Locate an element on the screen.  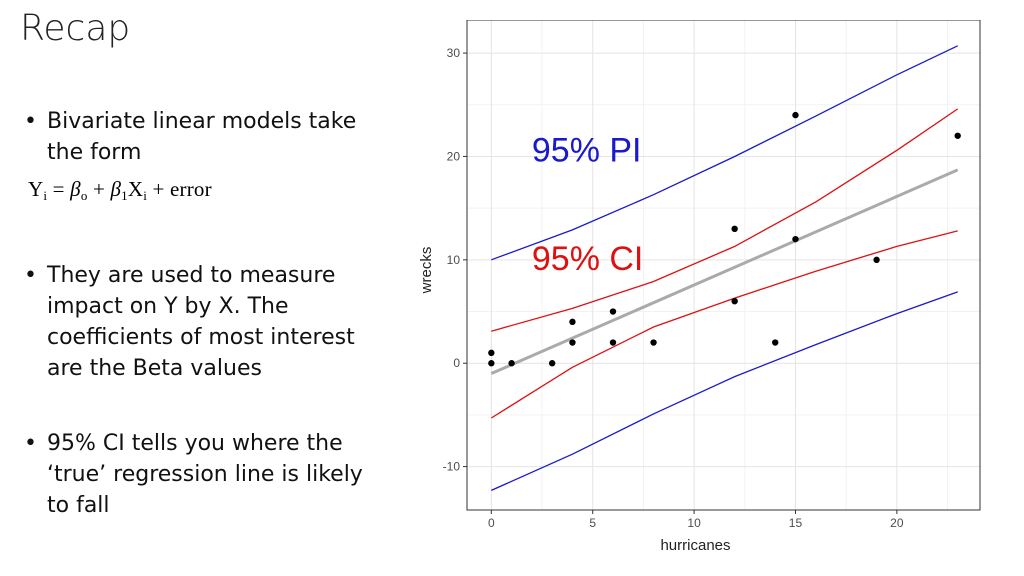
x-tick-label: 10 is located at coordinates (694, 523).